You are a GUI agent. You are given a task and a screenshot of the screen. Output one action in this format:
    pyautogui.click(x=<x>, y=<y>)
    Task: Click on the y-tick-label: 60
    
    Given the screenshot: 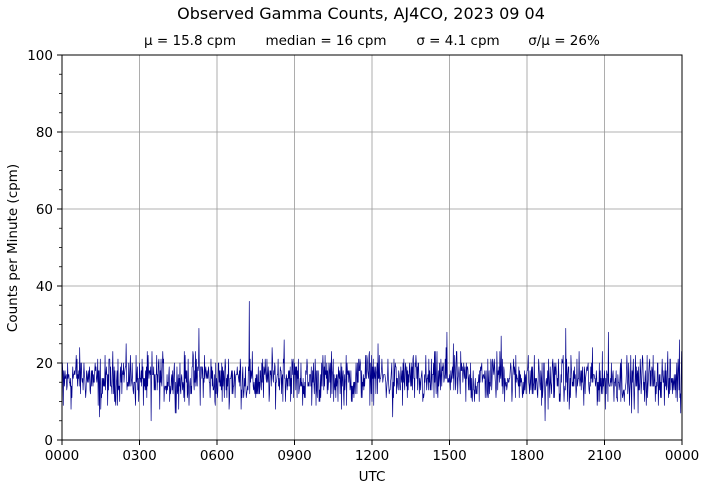 What is the action you would take?
    pyautogui.click(x=44, y=210)
    